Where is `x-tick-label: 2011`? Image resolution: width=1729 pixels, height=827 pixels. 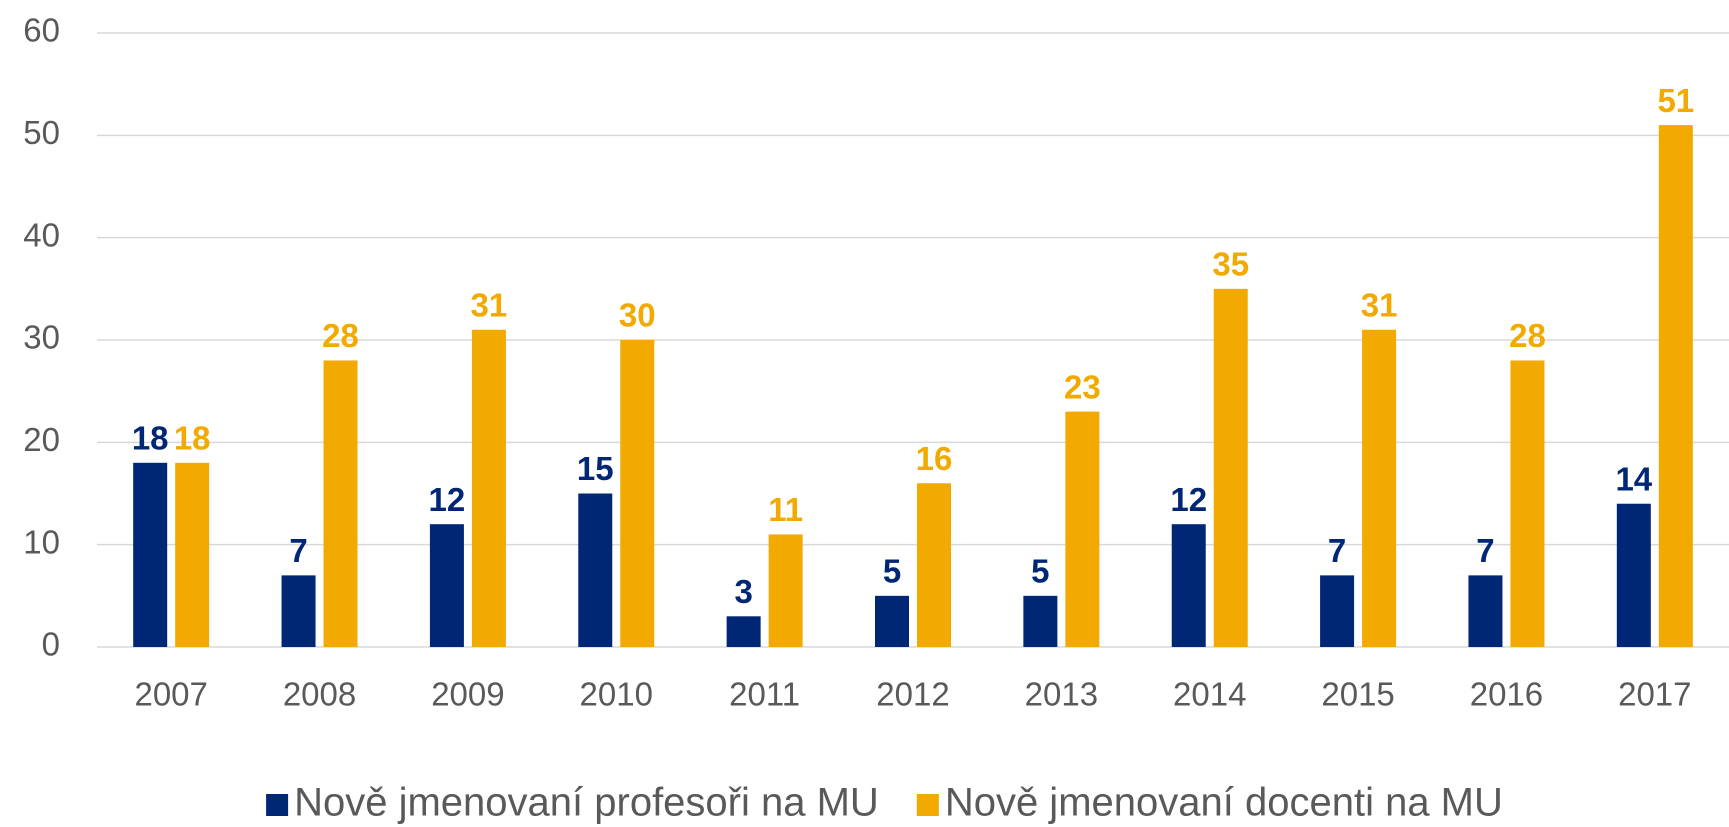 x-tick-label: 2011 is located at coordinates (764, 694).